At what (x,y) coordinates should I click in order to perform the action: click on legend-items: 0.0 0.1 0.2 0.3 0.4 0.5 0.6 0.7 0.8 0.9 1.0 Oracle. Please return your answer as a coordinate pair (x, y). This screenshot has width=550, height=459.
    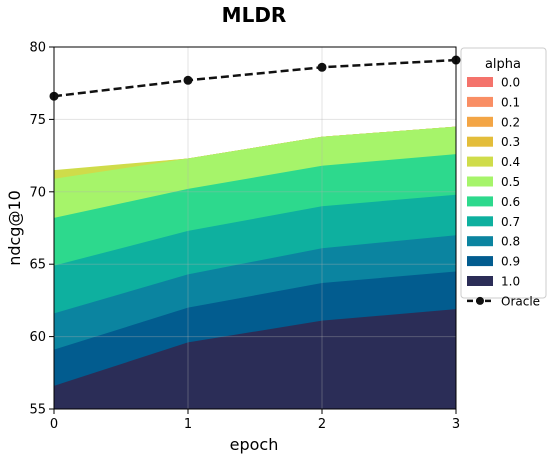
    Looking at the image, I should click on (503, 192).